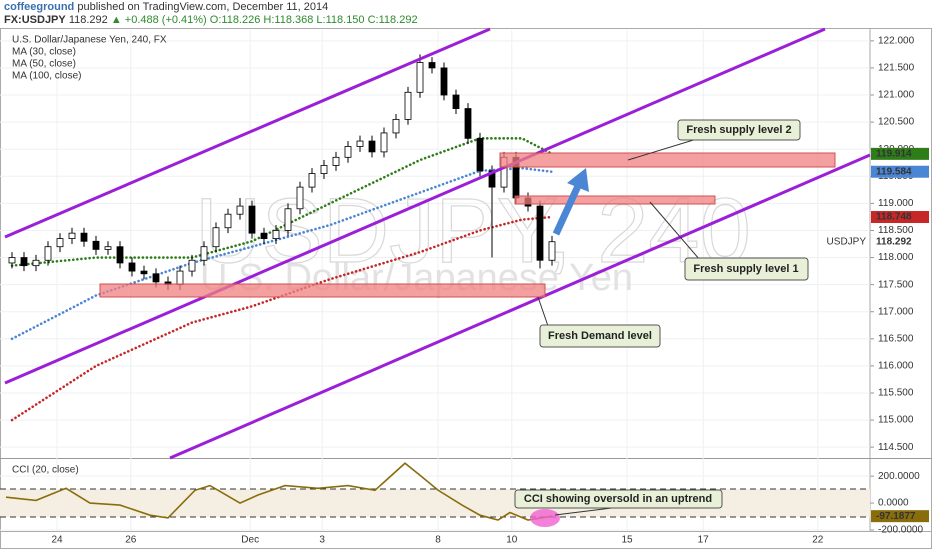 The height and width of the screenshot is (550, 932). Describe the element at coordinates (704, 540) in the screenshot. I see `x-tick-label: 17` at that location.